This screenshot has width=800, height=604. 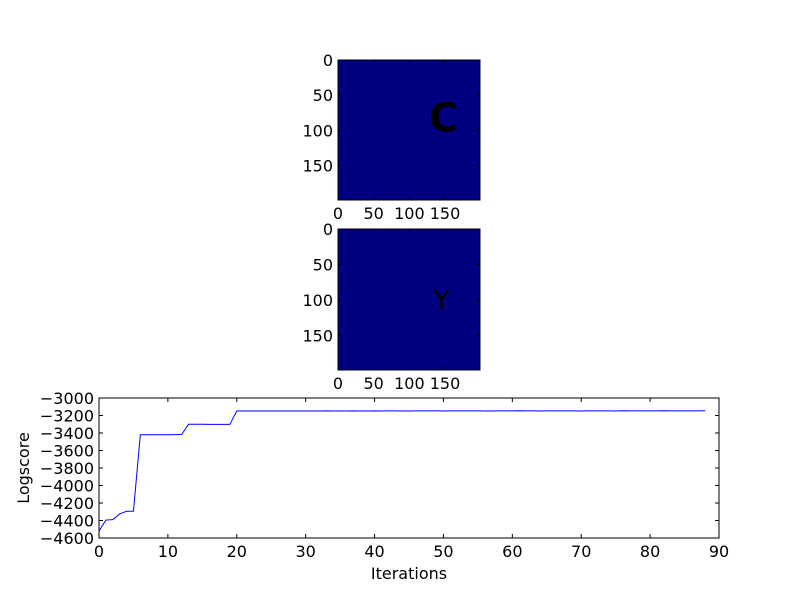 I want to click on plot-x-tick-label: 50, so click(x=443, y=551).